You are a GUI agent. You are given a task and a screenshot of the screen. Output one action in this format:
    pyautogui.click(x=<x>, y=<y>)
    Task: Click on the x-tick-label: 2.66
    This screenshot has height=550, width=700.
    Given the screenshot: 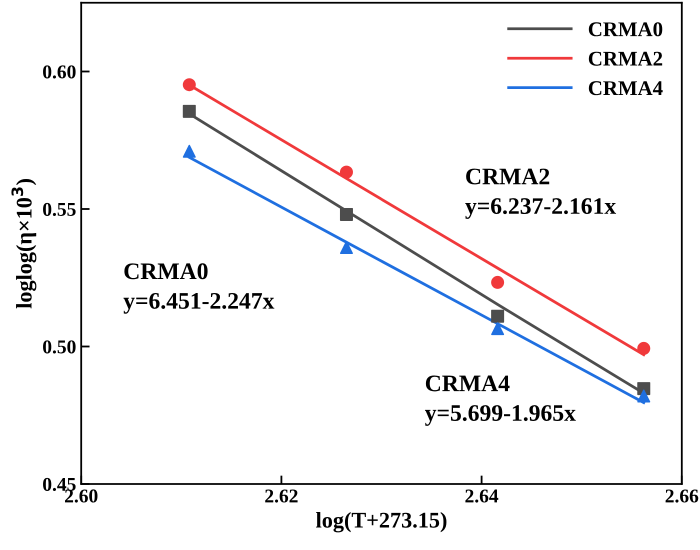 What is the action you would take?
    pyautogui.click(x=682, y=496)
    